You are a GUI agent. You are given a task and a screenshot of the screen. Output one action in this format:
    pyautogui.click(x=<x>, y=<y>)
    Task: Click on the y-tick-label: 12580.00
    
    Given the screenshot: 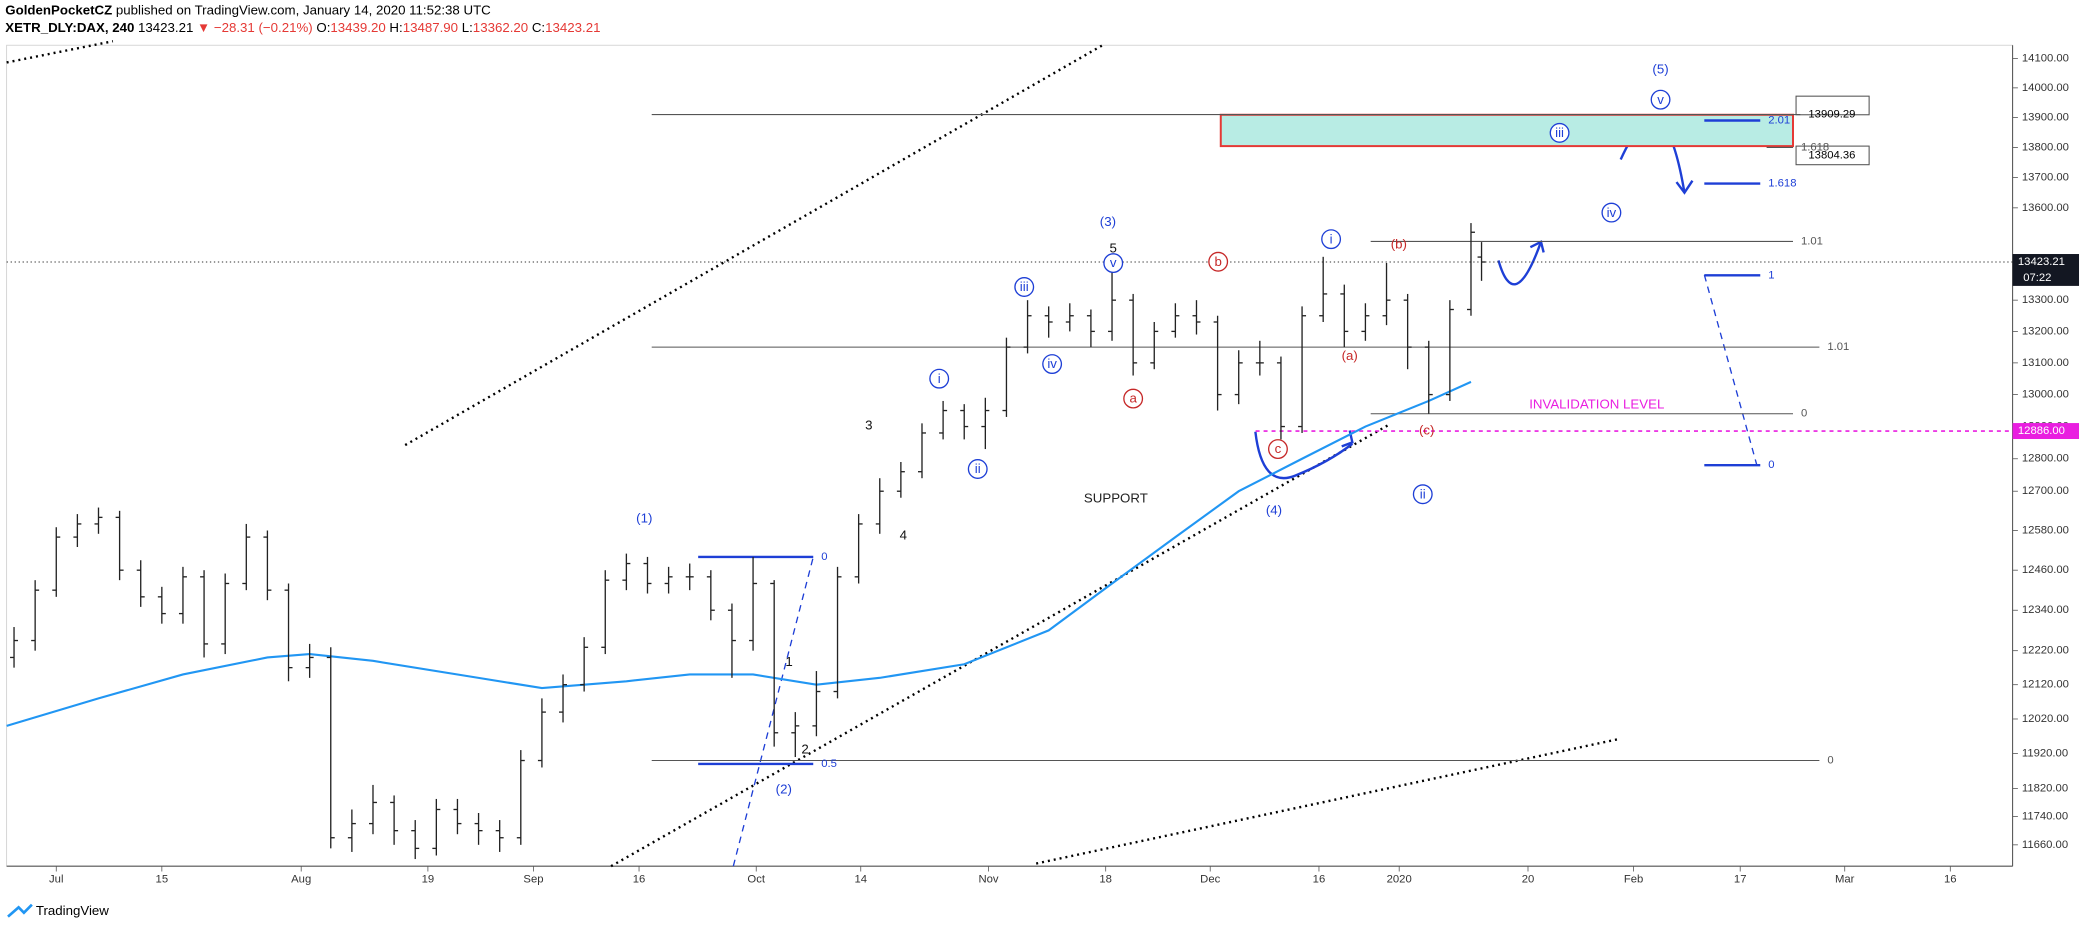 What is the action you would take?
    pyautogui.click(x=2045, y=530)
    